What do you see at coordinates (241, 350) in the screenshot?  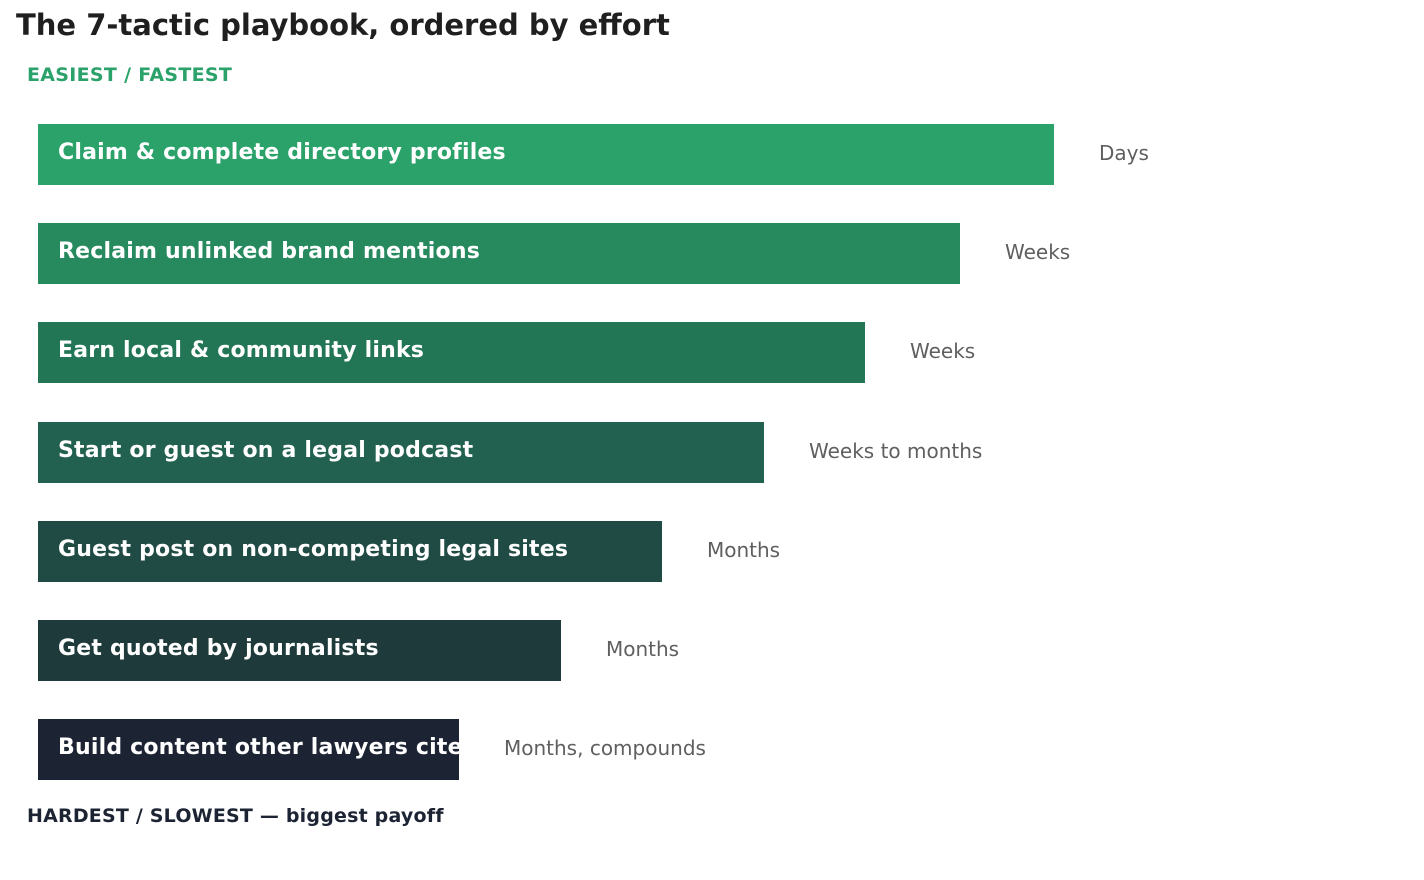 I see `bar-label: Earn local & community links` at bounding box center [241, 350].